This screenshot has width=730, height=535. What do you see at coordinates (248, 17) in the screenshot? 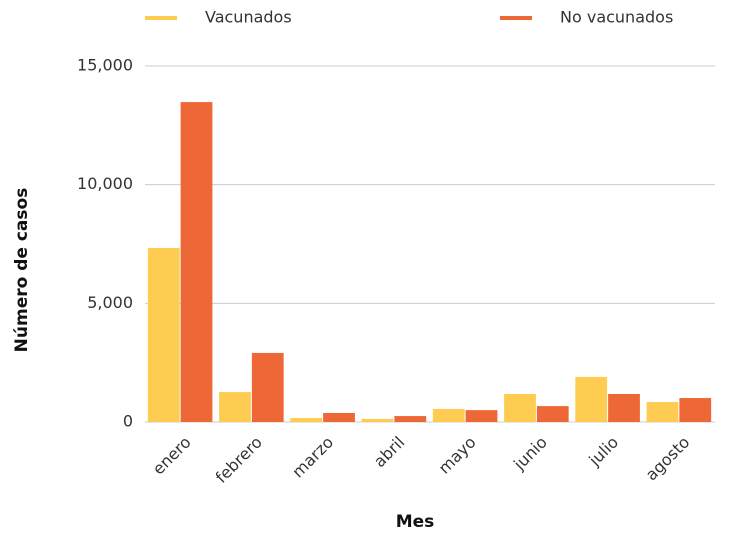
I see `legend-label: Vacunados` at bounding box center [248, 17].